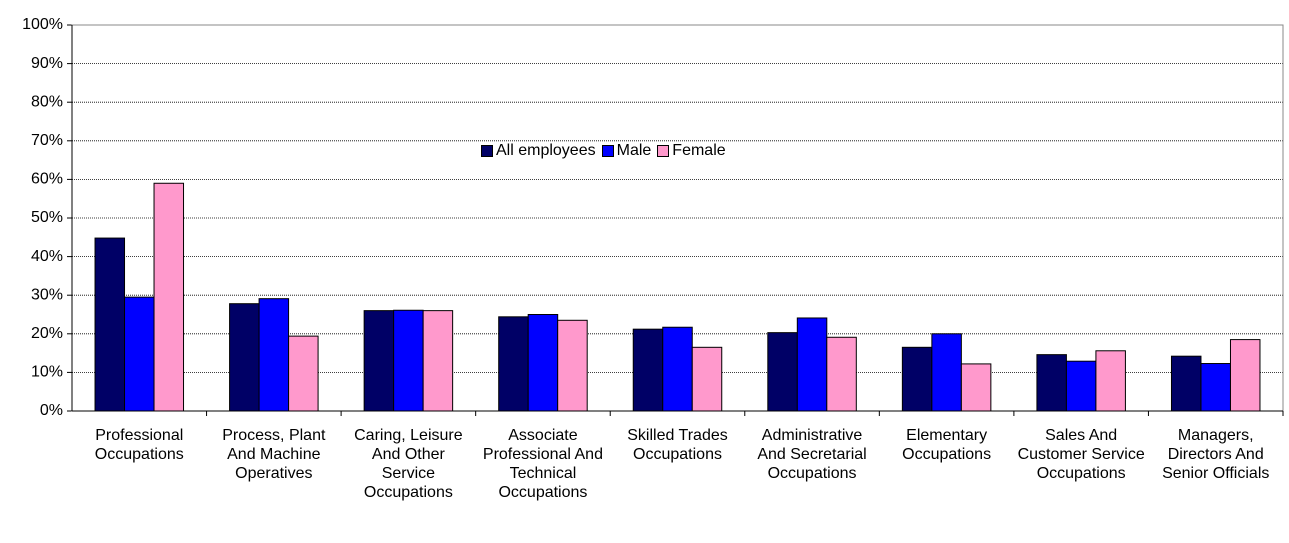 Image resolution: width=1289 pixels, height=543 pixels. What do you see at coordinates (47, 140) in the screenshot?
I see `y-tick-label: 70%` at bounding box center [47, 140].